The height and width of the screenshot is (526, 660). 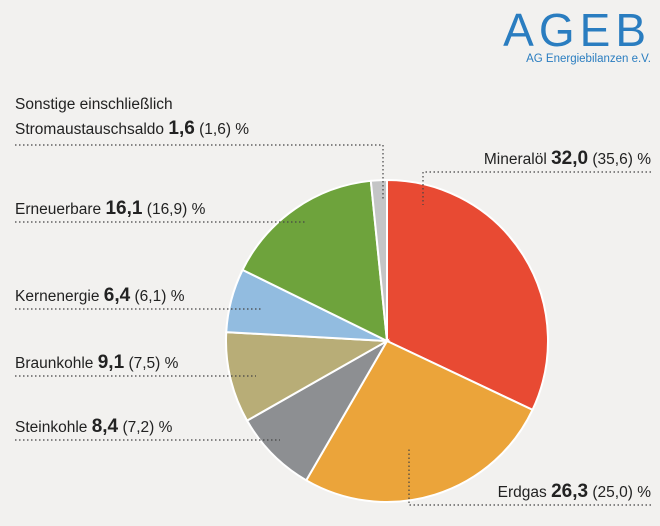 I want to click on pie-slice-erneuerbare, so click(x=315, y=261).